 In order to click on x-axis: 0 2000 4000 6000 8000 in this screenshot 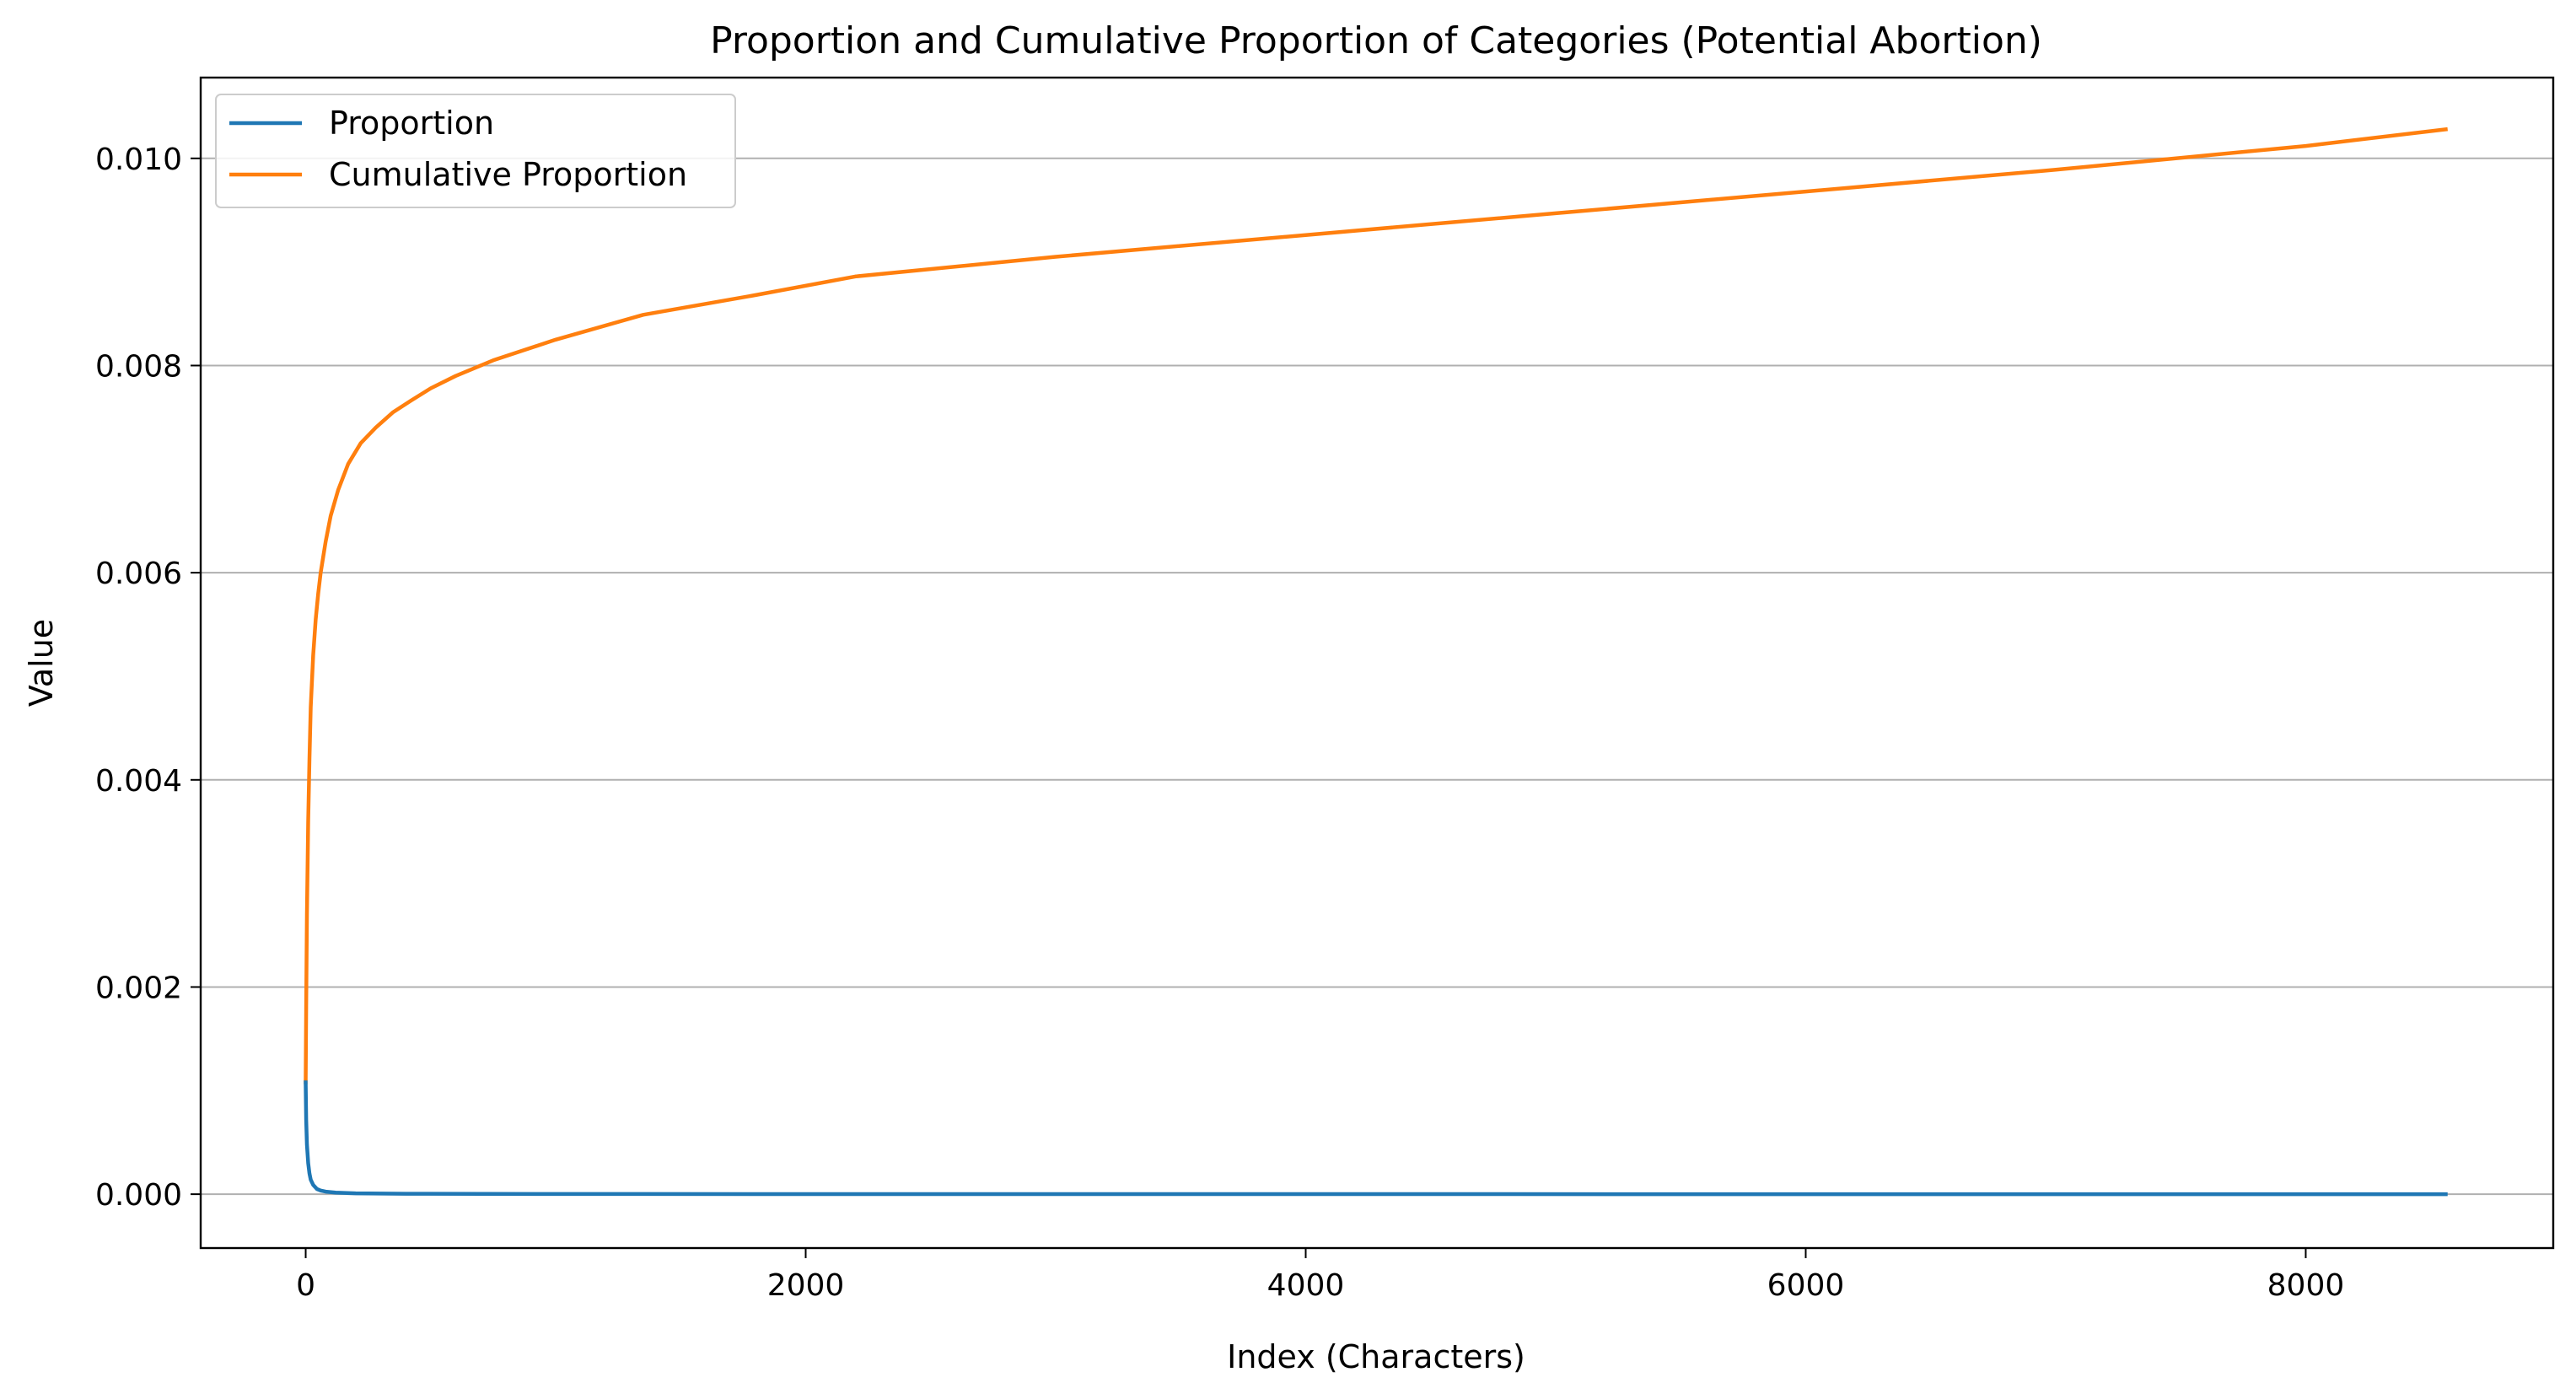, I will do `click(1320, 1275)`.